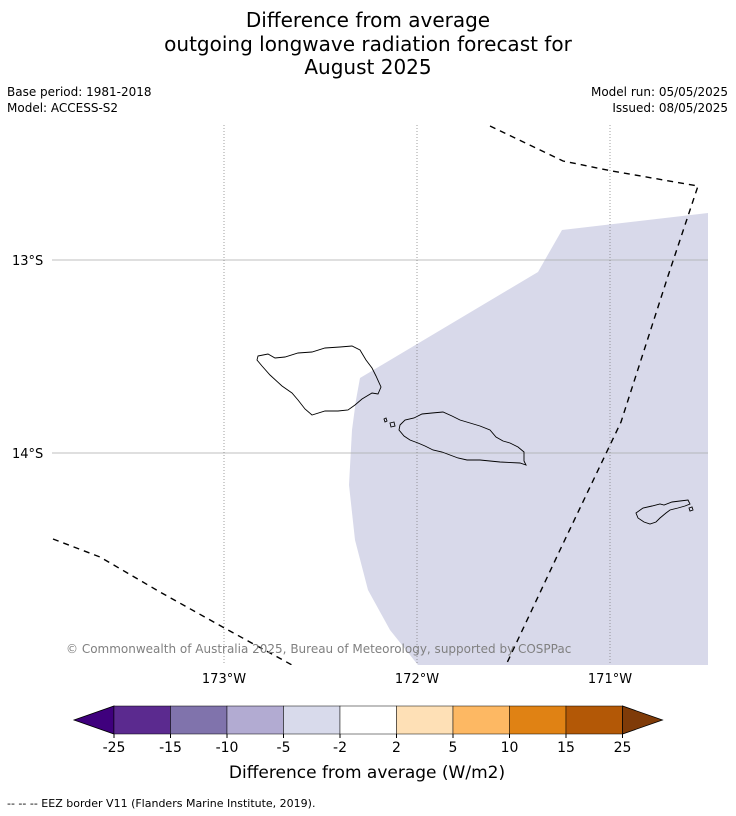 Image resolution: width=736 pixels, height=816 pixels. I want to click on manono-islet, so click(385, 420).